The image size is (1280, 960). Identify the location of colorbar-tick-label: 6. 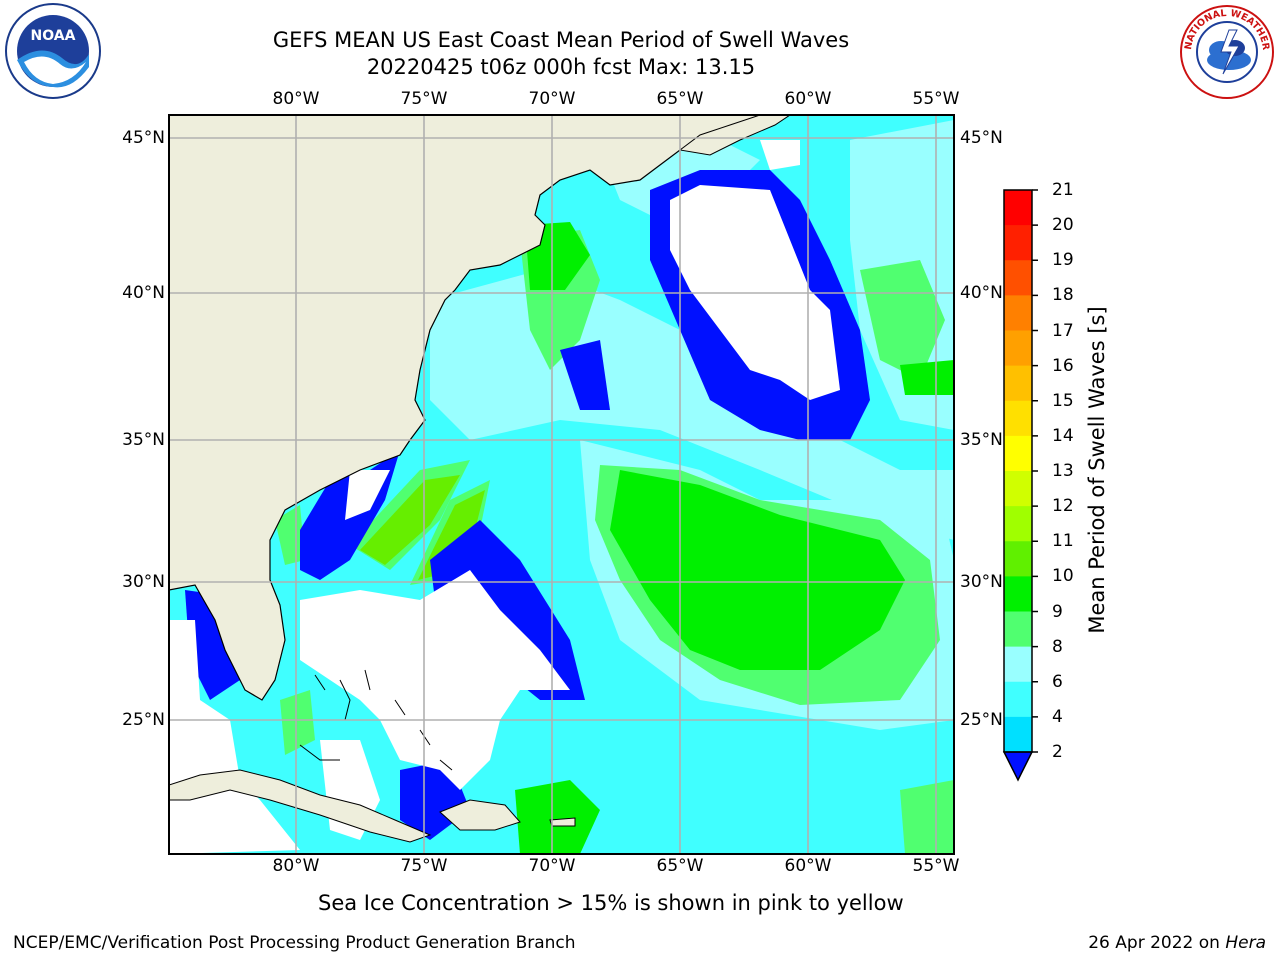
(1057, 681).